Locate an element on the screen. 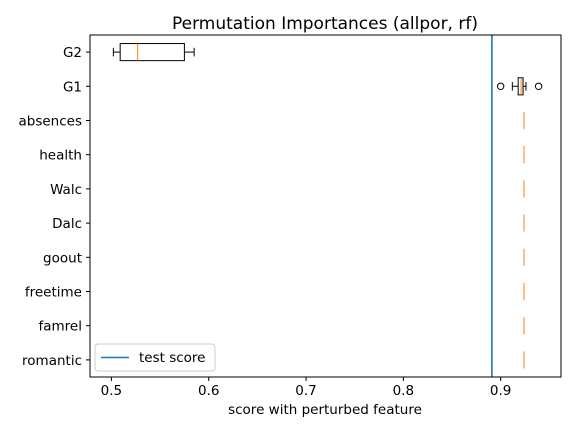  x-tick-label-0: 0.5 is located at coordinates (111, 391).